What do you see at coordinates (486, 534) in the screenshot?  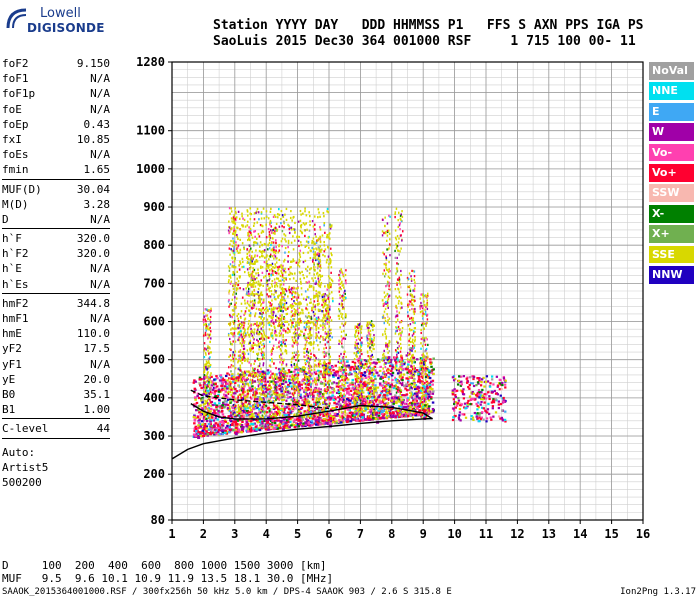 I see `x-tick-label: 11` at bounding box center [486, 534].